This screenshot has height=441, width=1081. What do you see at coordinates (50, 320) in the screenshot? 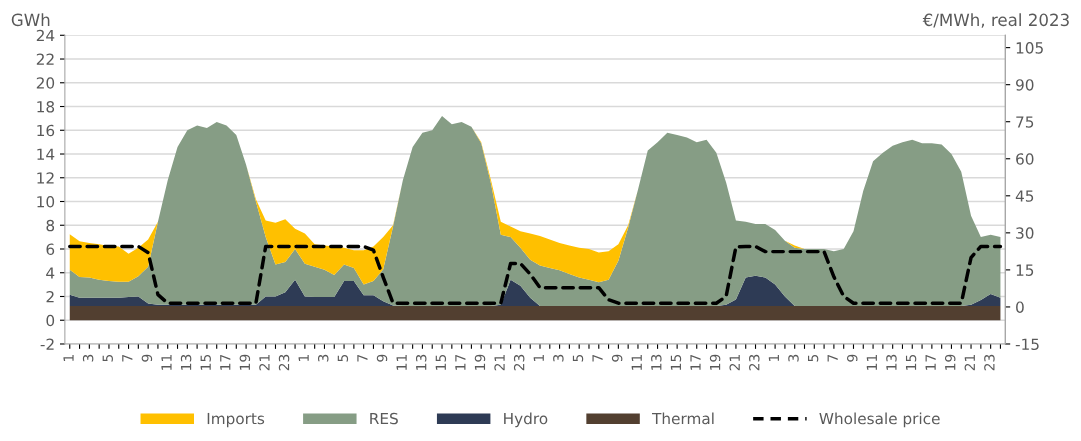
I see `y-tick-label: 0` at bounding box center [50, 320].